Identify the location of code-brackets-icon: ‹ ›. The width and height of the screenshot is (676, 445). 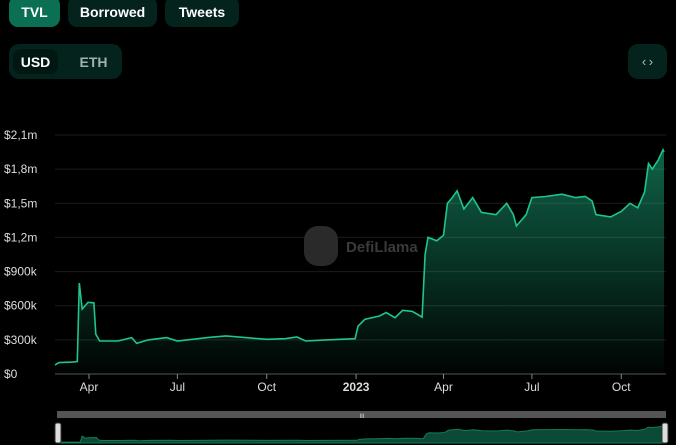
(647, 61).